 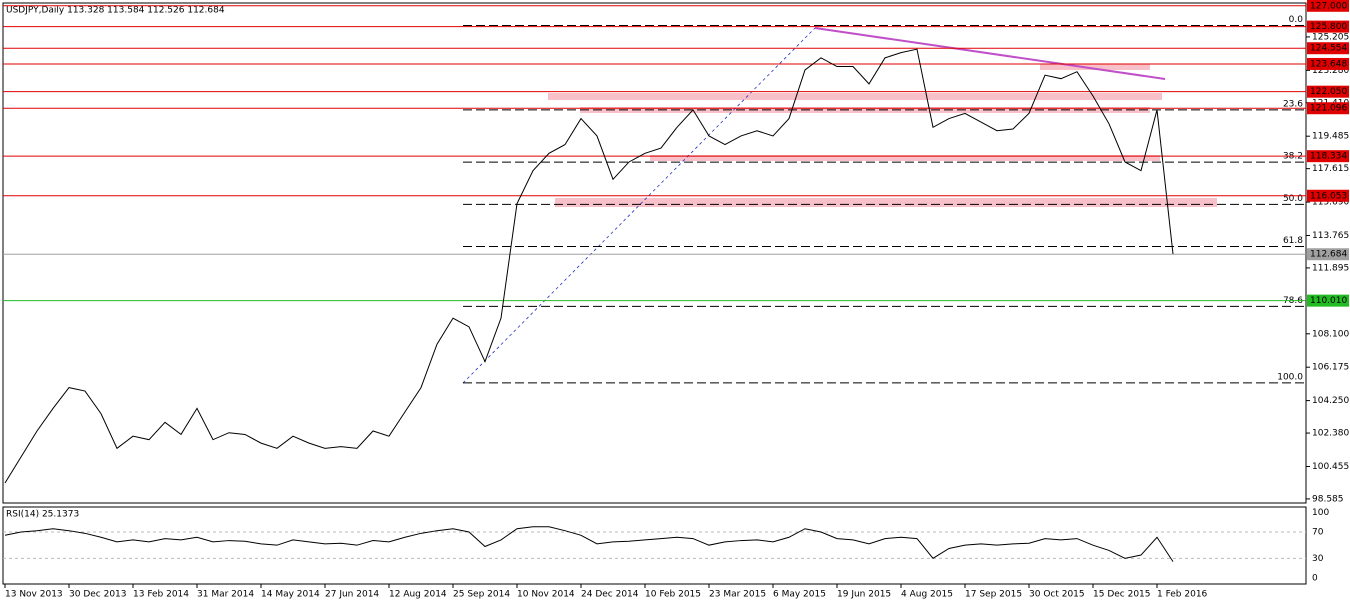 What do you see at coordinates (34, 595) in the screenshot?
I see `x-tick-label: 13 Nov 2013` at bounding box center [34, 595].